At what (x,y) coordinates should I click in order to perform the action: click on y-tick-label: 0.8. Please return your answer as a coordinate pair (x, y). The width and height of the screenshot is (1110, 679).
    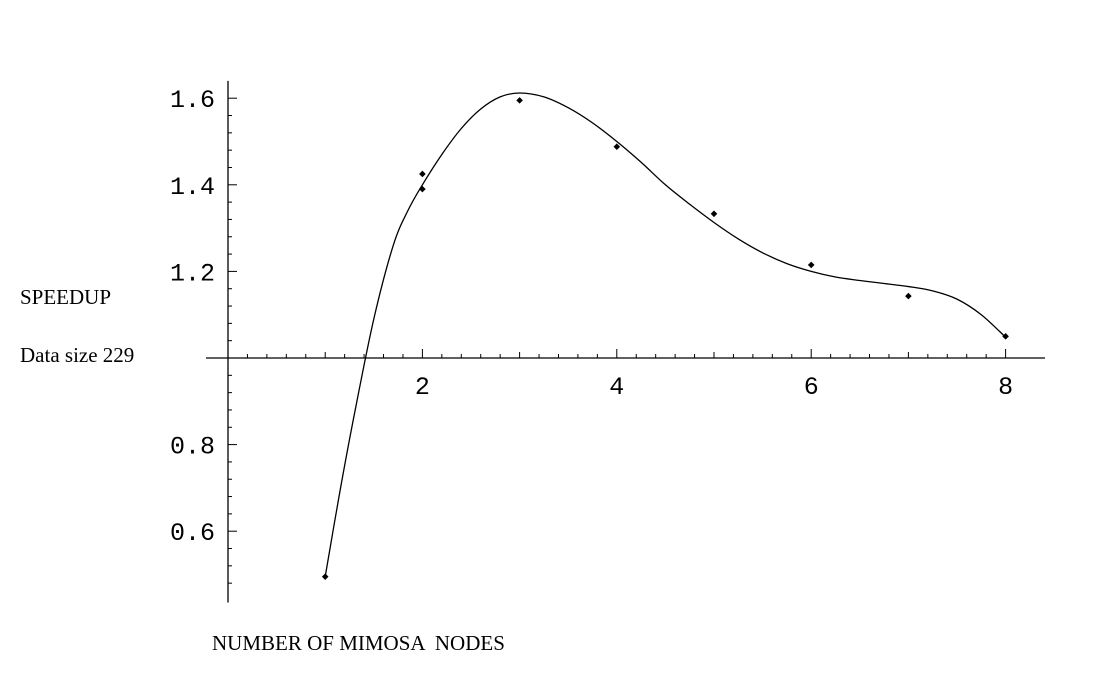
    Looking at the image, I should click on (192, 447).